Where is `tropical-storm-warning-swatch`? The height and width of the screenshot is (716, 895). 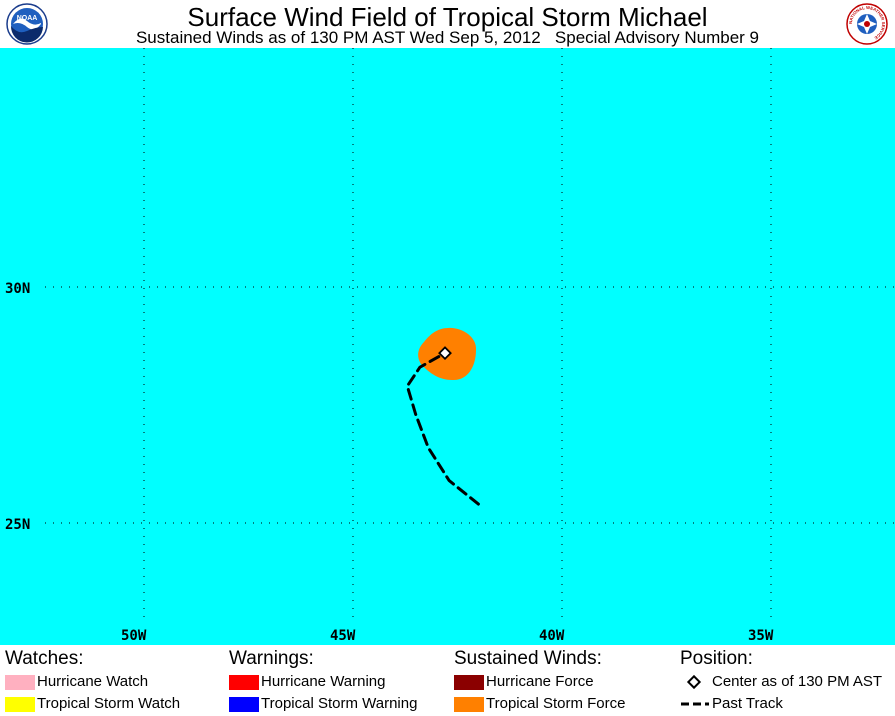
tropical-storm-warning-swatch is located at coordinates (244, 704).